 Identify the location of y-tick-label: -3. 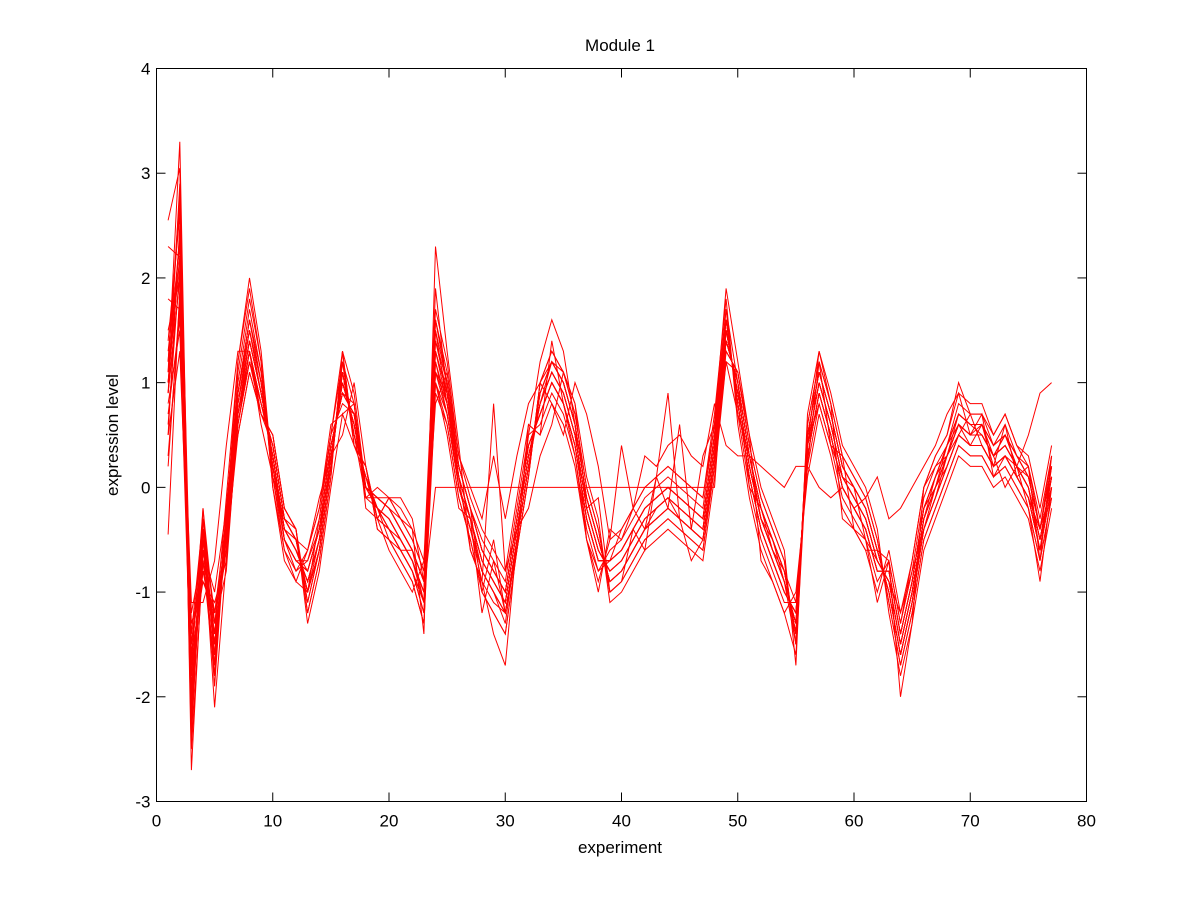
(142, 802).